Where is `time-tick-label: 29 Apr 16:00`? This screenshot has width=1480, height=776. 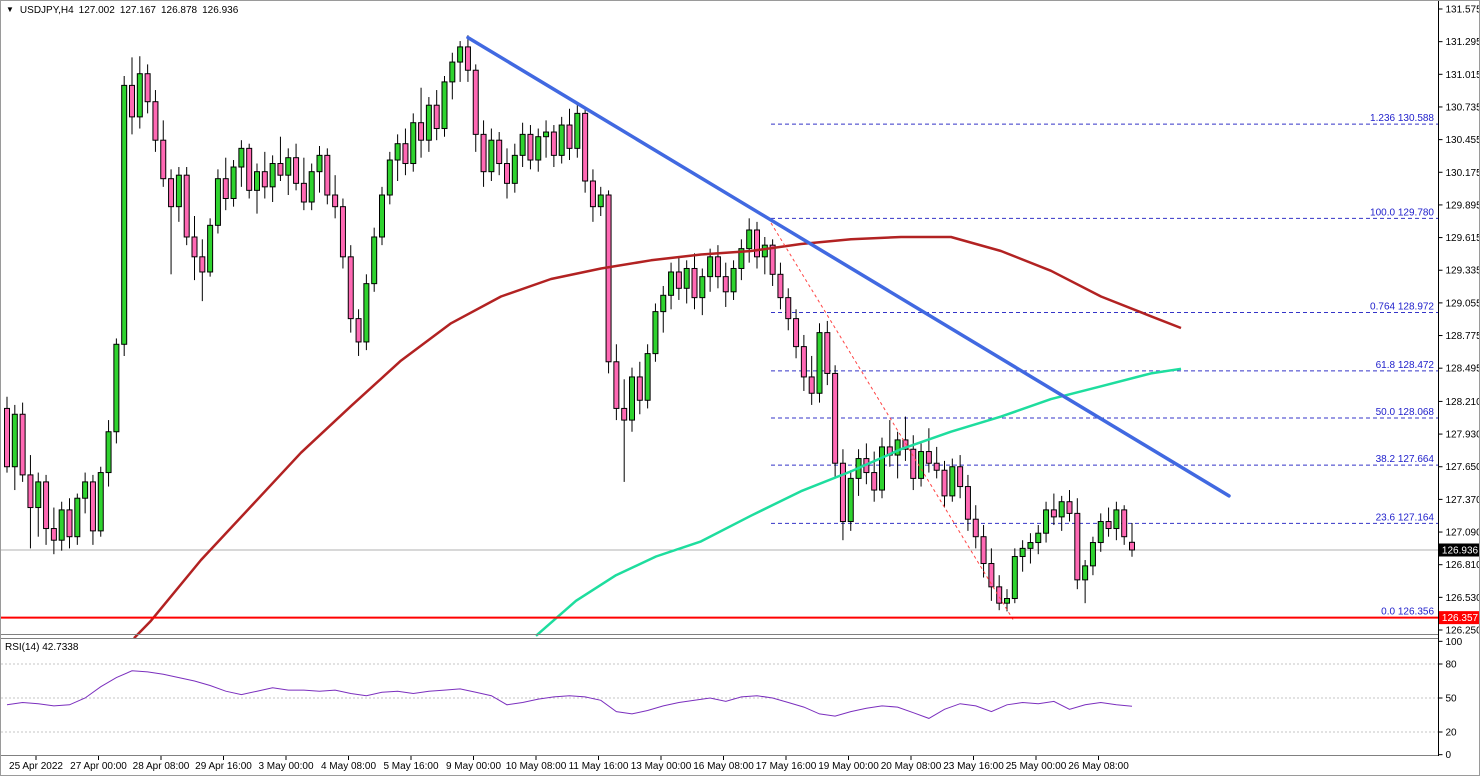 time-tick-label: 29 Apr 16:00 is located at coordinates (223, 766).